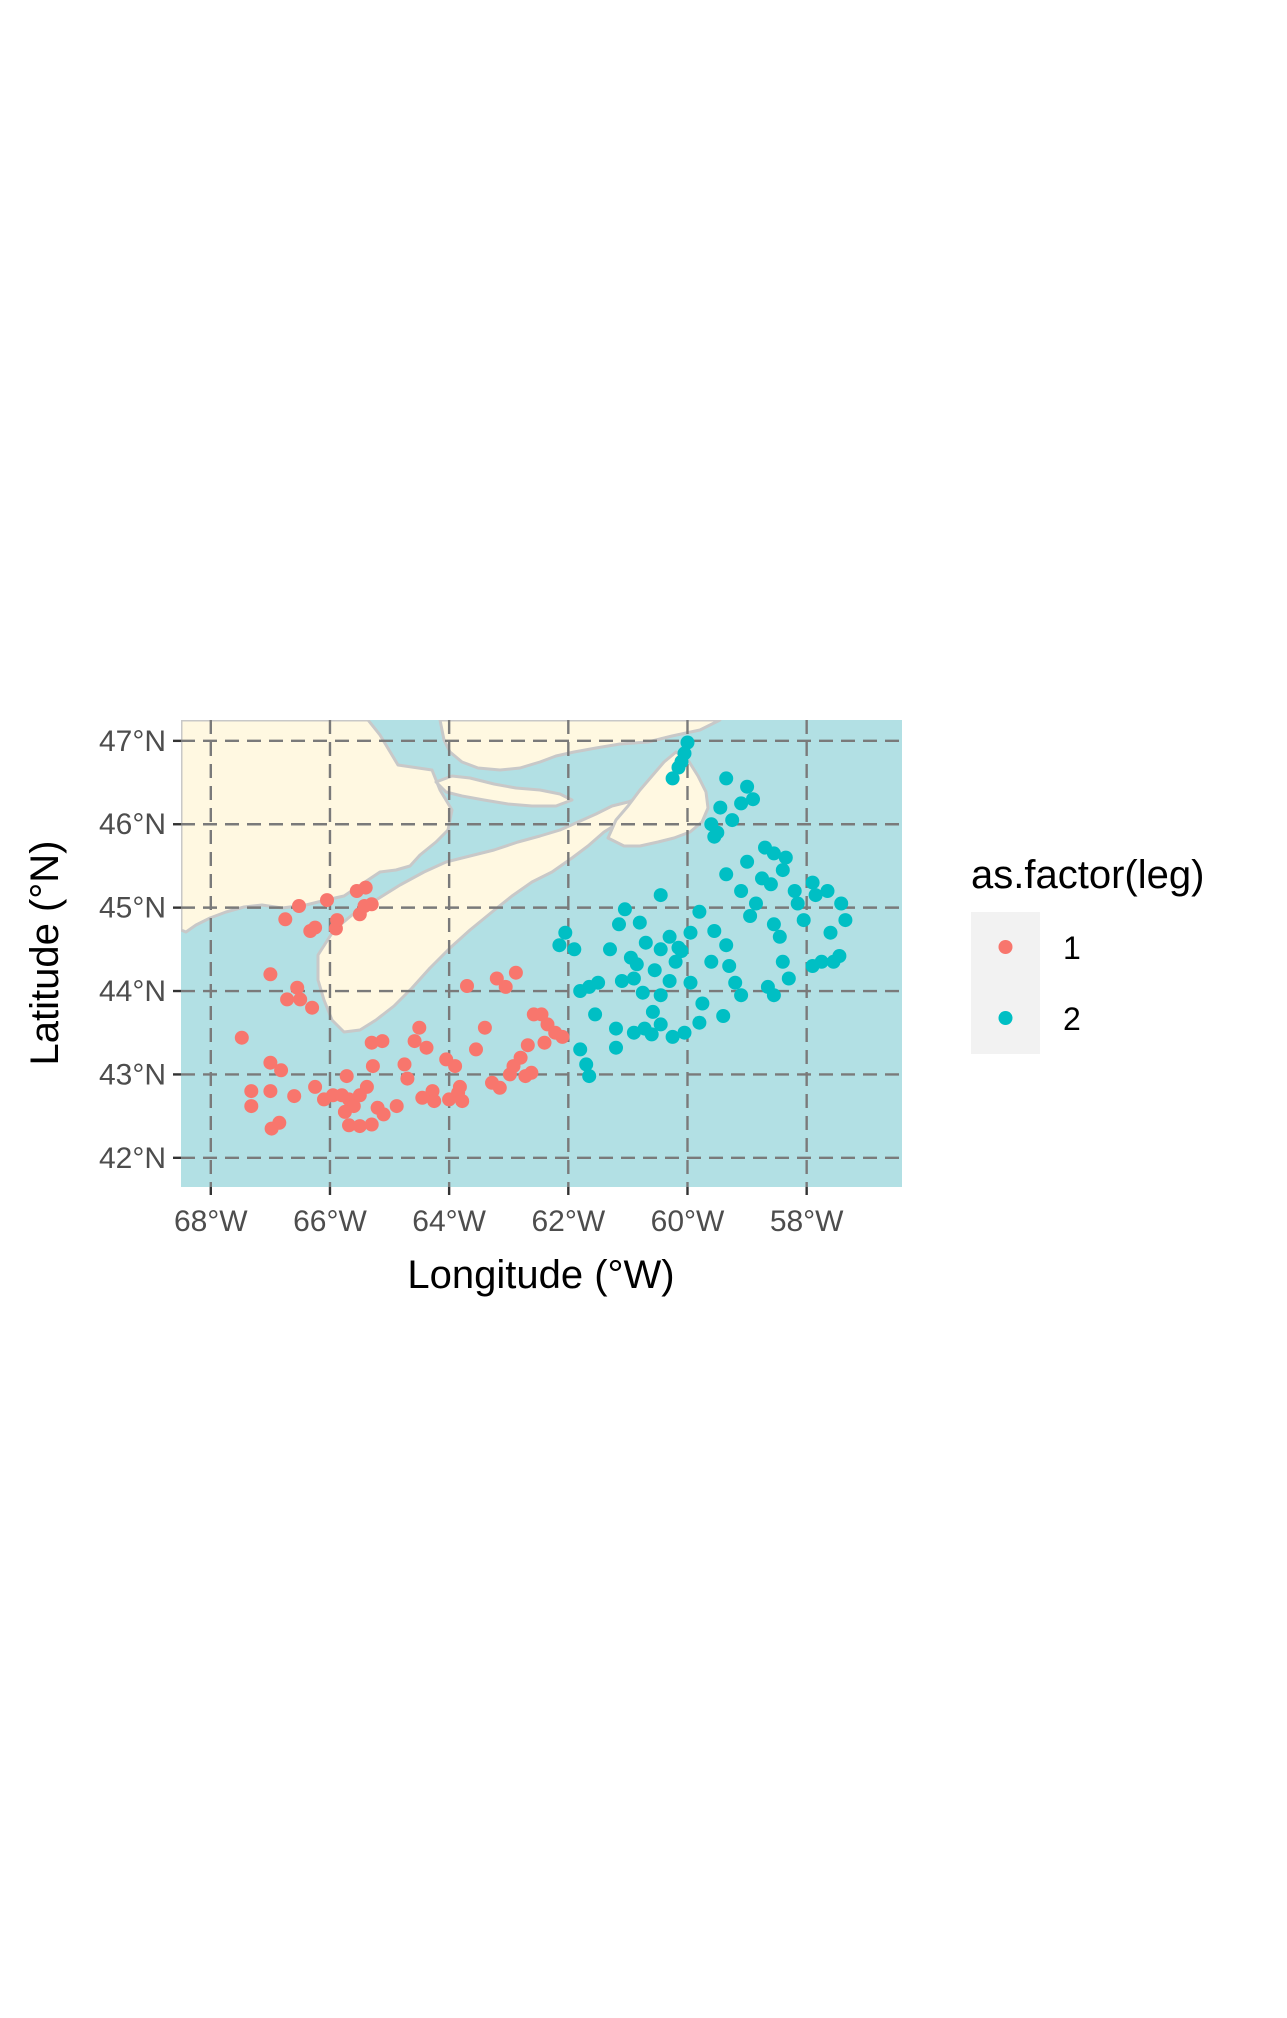 The image size is (1287, 2018). Describe the element at coordinates (543, 935) in the screenshot. I see `survey-points` at that location.